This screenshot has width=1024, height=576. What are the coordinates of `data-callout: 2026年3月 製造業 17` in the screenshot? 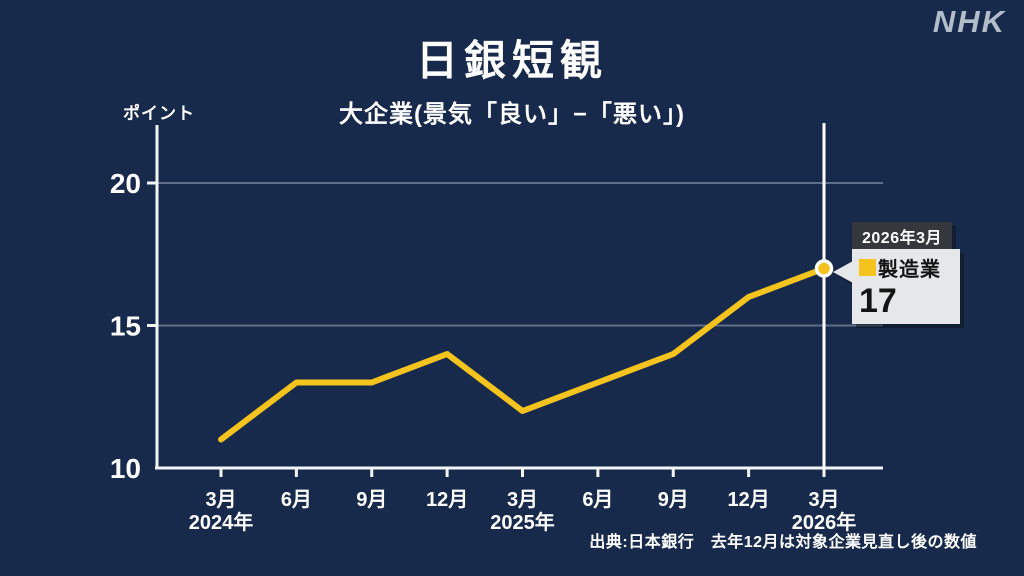 It's located at (898, 273).